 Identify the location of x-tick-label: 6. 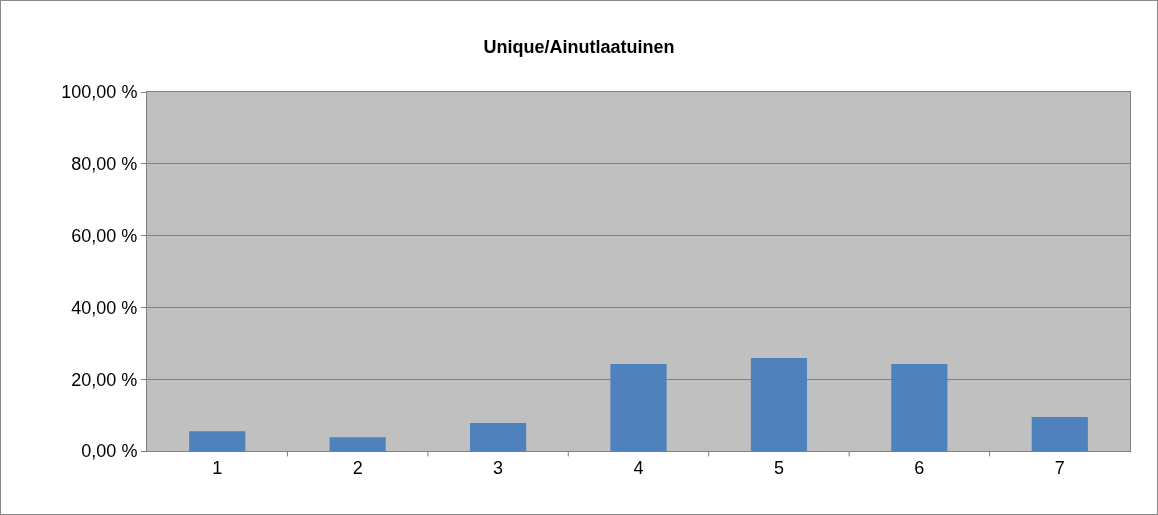
(919, 467).